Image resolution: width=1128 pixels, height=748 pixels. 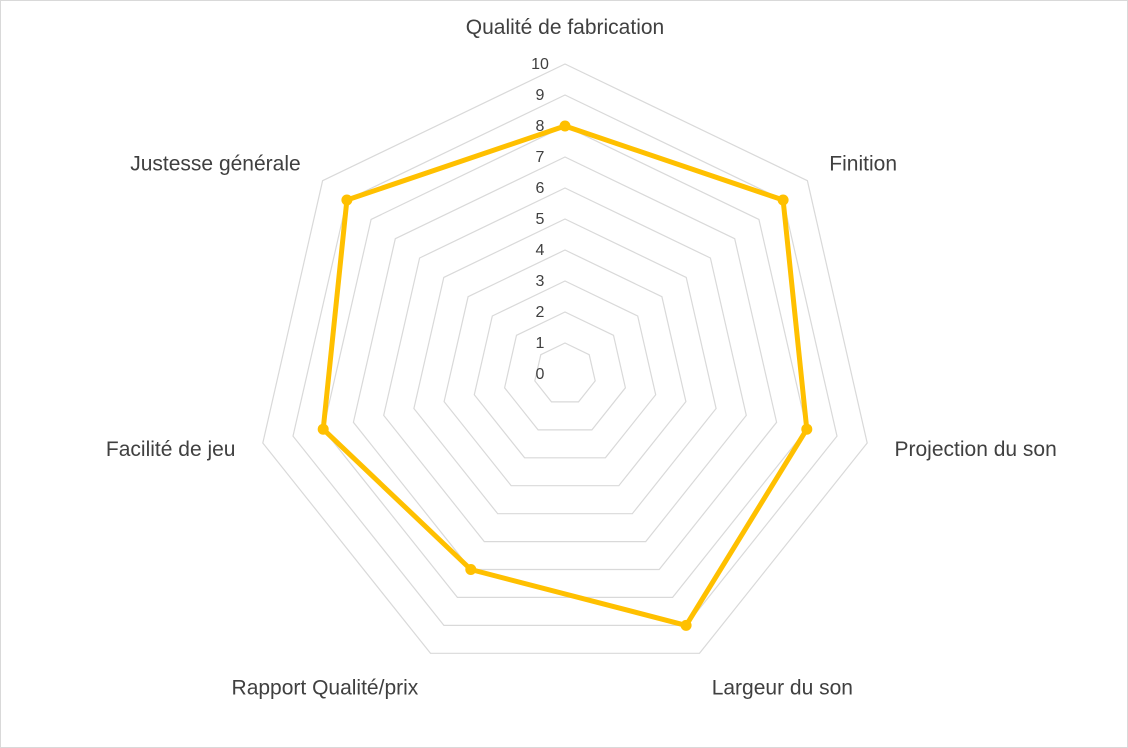 What do you see at coordinates (540, 157) in the screenshot?
I see `tick-label-7: 7` at bounding box center [540, 157].